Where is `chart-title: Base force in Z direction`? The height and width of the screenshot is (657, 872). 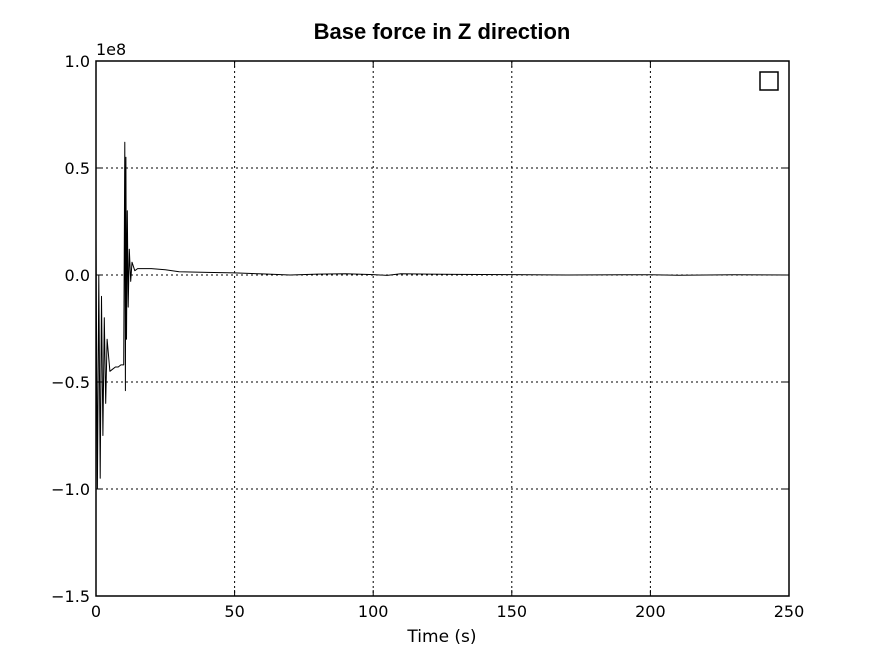 chart-title: Base force in Z direction is located at coordinates (442, 31).